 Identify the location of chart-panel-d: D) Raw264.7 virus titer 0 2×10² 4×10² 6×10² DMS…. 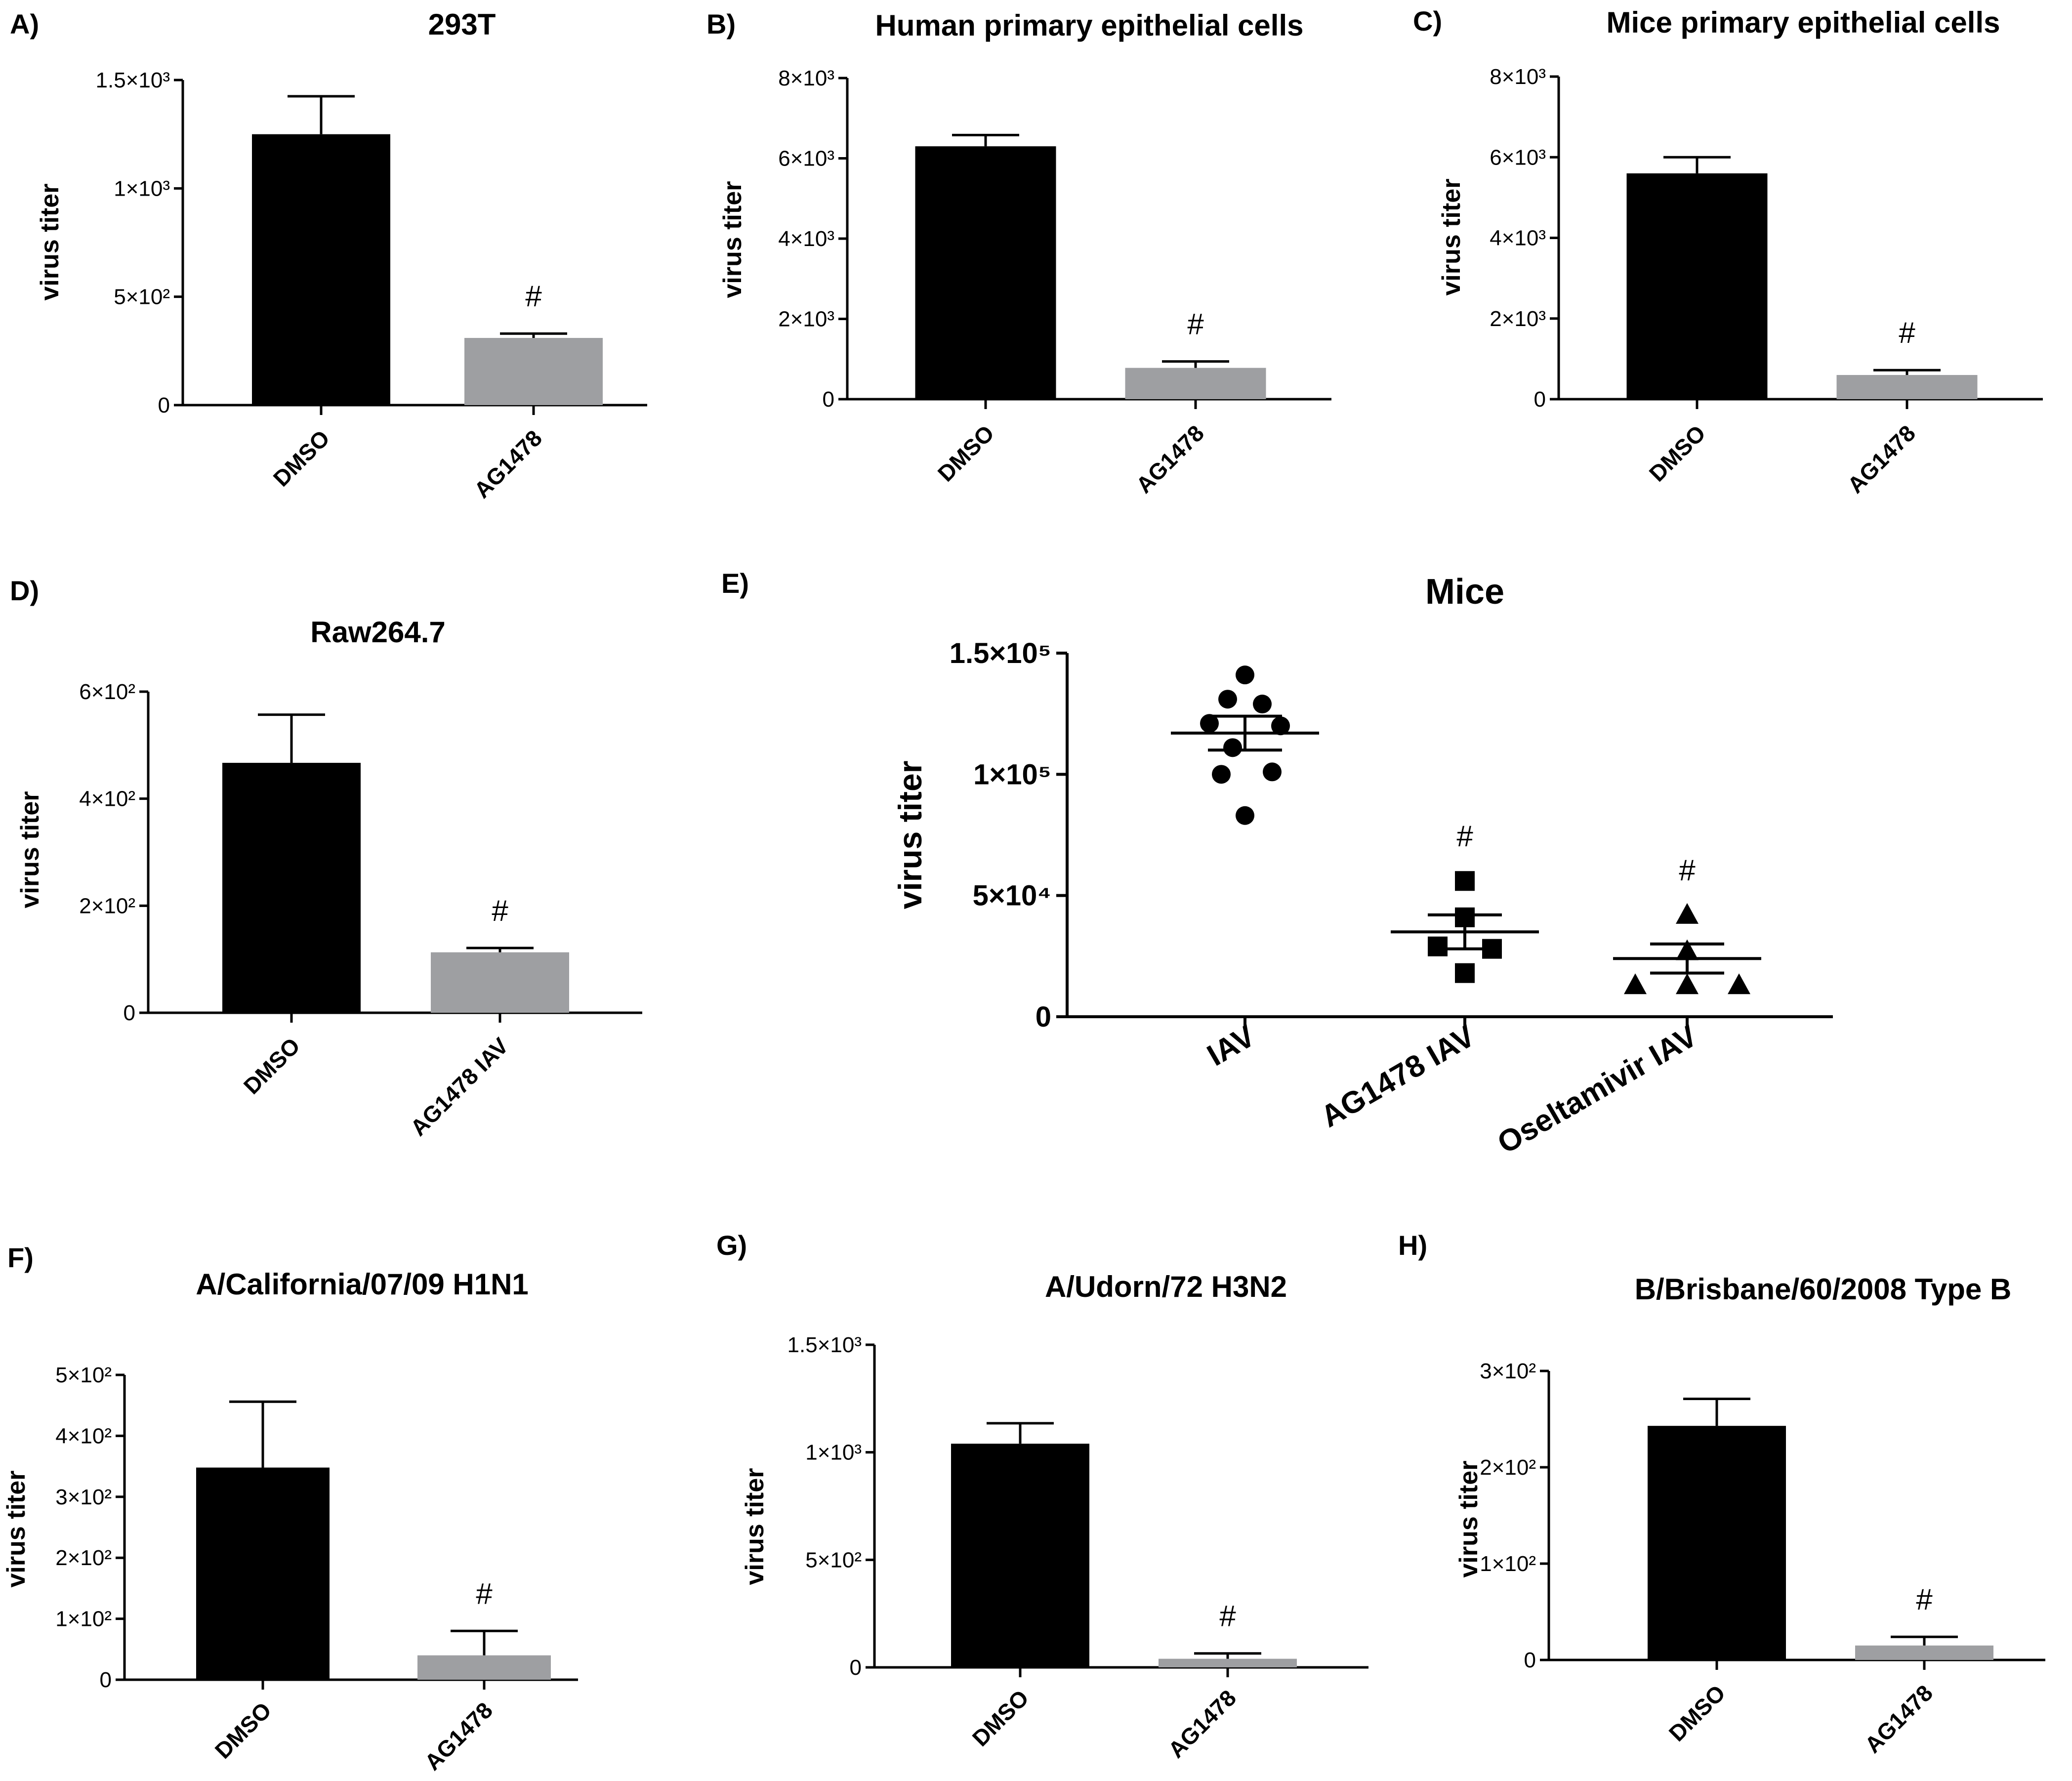
(326, 858).